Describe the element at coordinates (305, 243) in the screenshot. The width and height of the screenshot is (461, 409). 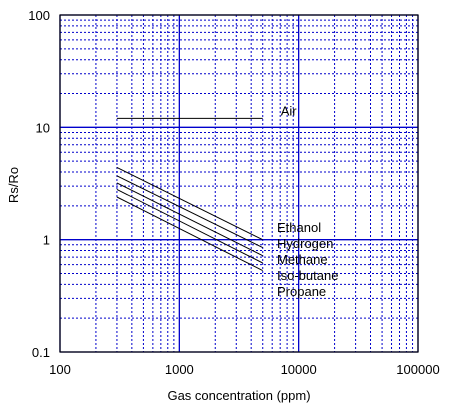
I see `series-label-hydrogen: Hydrogen` at that location.